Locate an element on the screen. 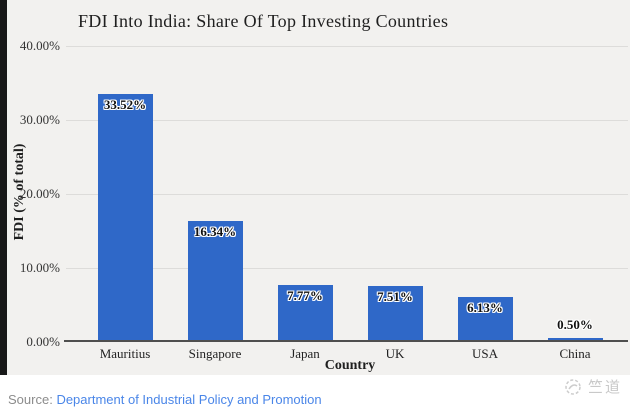 This screenshot has width=630, height=416. bar-japan is located at coordinates (305, 313).